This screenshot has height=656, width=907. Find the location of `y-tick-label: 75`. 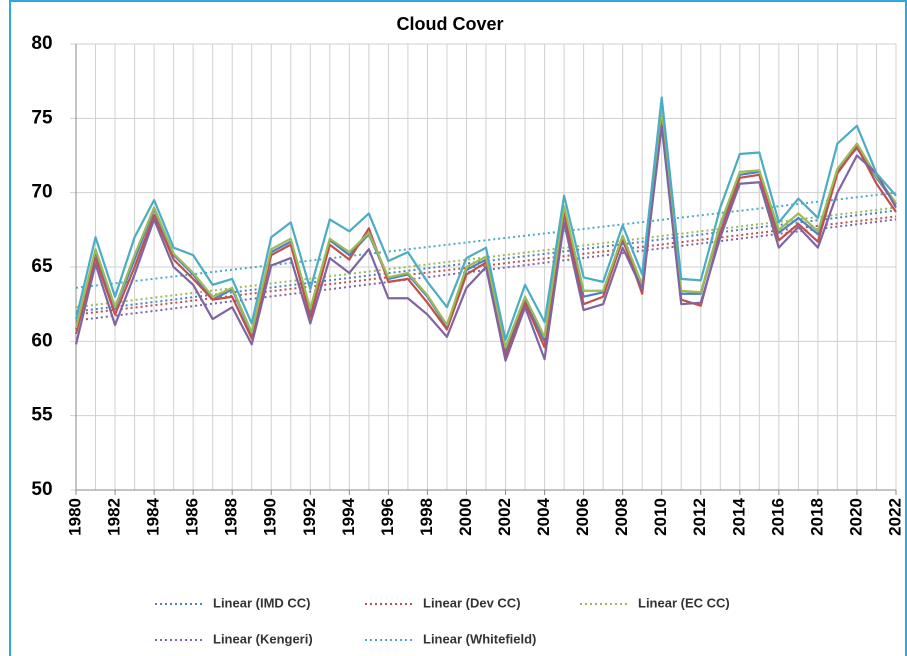

y-tick-label: 75 is located at coordinates (42, 117).